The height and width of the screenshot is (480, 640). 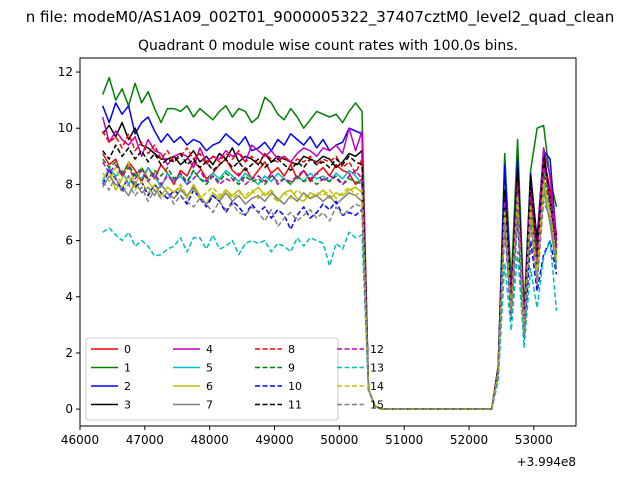 What do you see at coordinates (377, 368) in the screenshot?
I see `legend-label-13: 13` at bounding box center [377, 368].